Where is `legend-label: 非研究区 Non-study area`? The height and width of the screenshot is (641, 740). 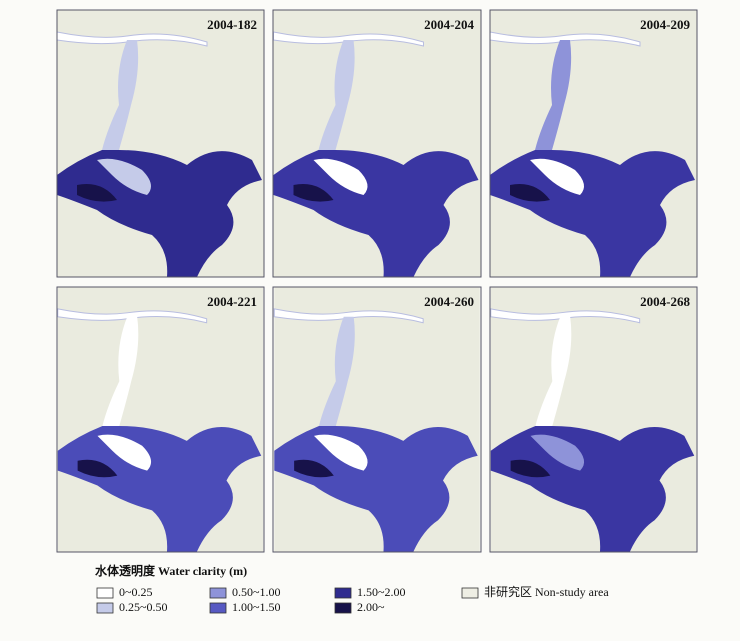 legend-label: 非研究区 Non-study area is located at coordinates (546, 591).